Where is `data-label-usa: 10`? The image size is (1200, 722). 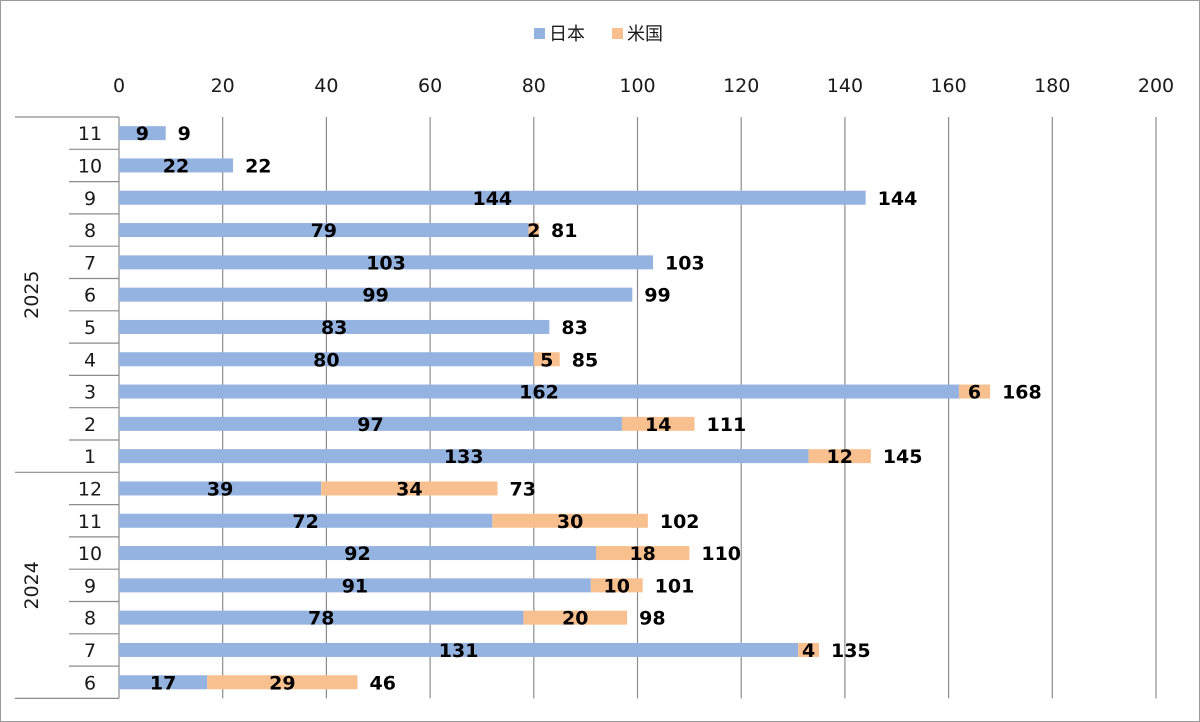 data-label-usa: 10 is located at coordinates (617, 586).